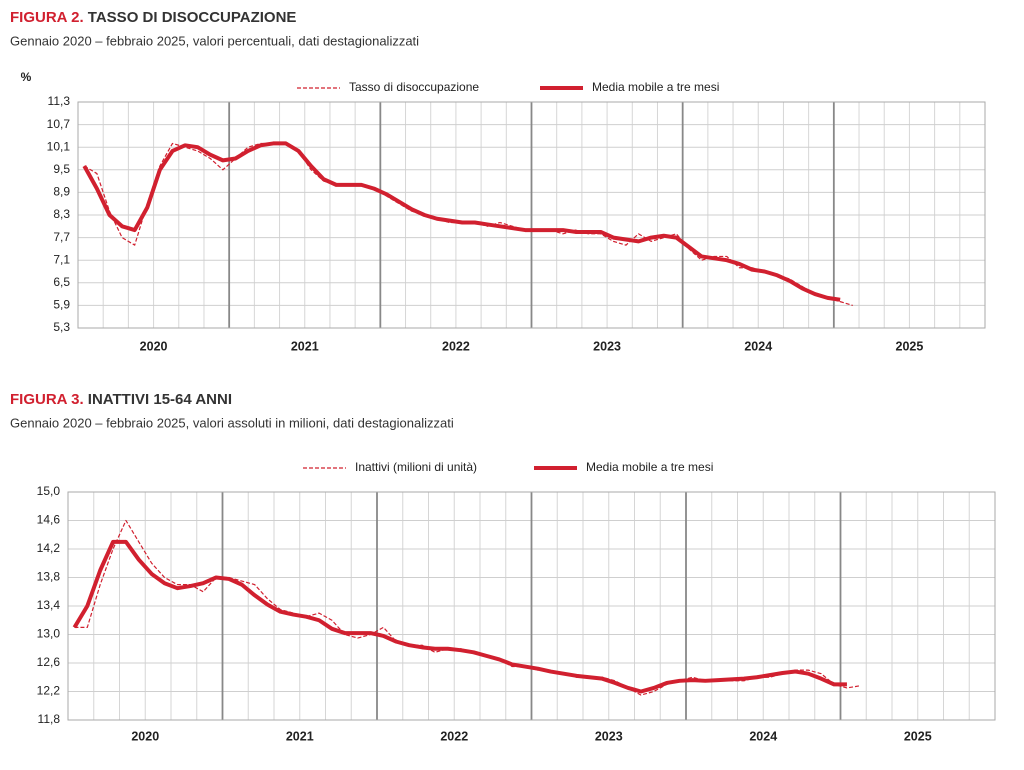 The image size is (1024, 770). Describe the element at coordinates (49, 491) in the screenshot. I see `y-tick-label: 15,0` at that location.